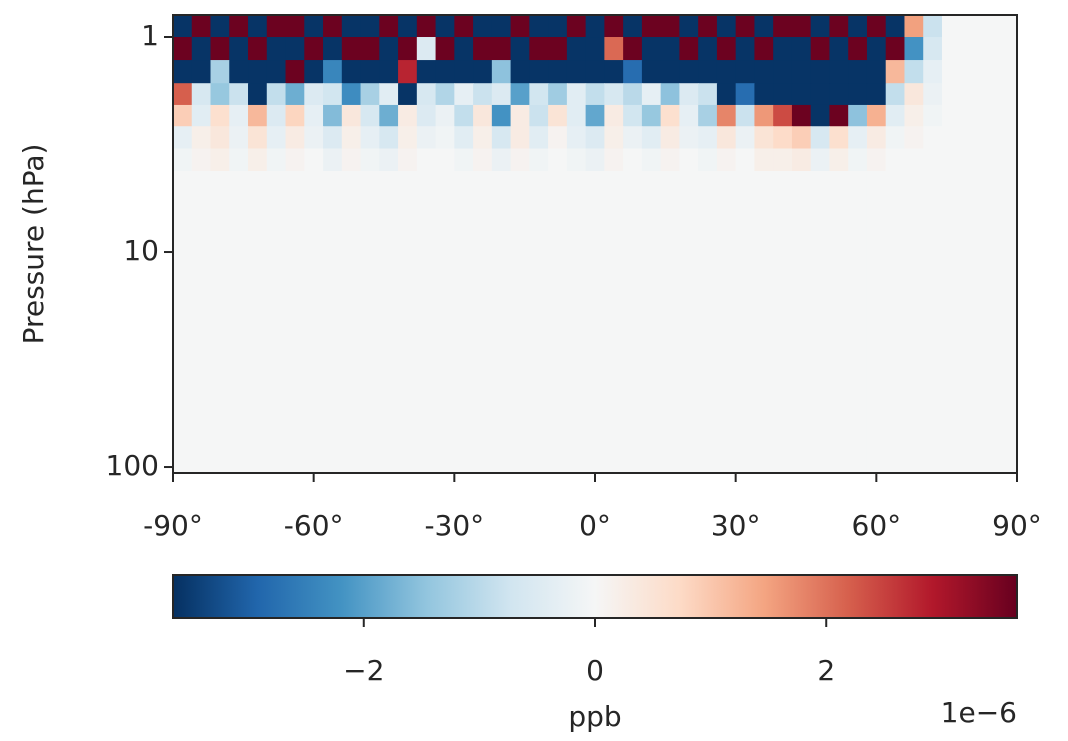 The image size is (1068, 741). What do you see at coordinates (141, 250) in the screenshot?
I see `y-tick-label: 10` at bounding box center [141, 250].